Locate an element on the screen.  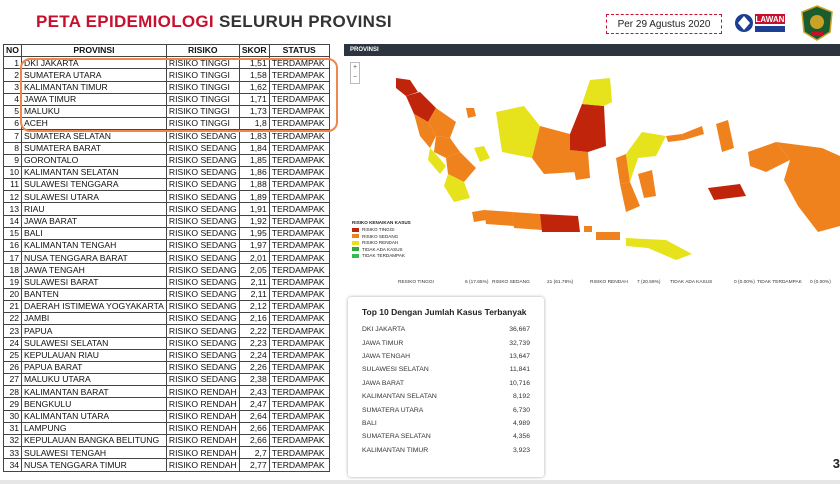
legend-item: RISIKO SEDANG is located at coordinates (381, 236).